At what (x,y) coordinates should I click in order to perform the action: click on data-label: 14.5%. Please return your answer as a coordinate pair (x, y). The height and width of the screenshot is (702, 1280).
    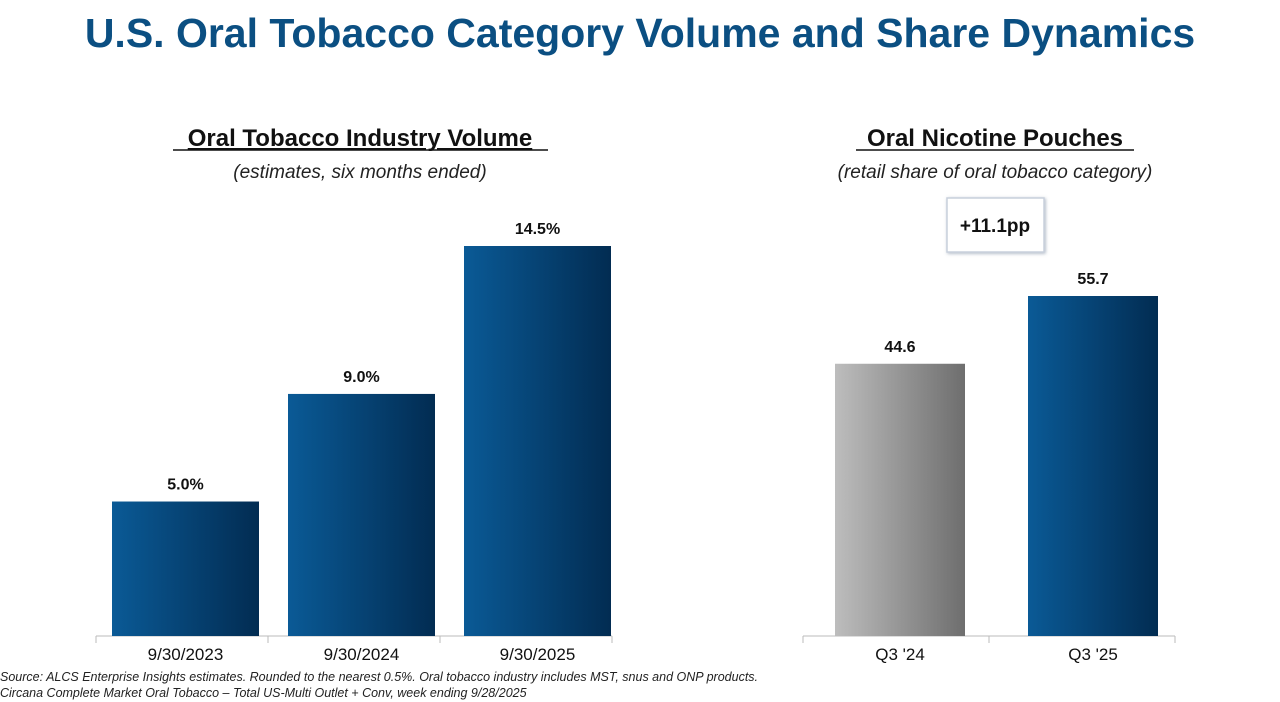
    Looking at the image, I should click on (537, 229).